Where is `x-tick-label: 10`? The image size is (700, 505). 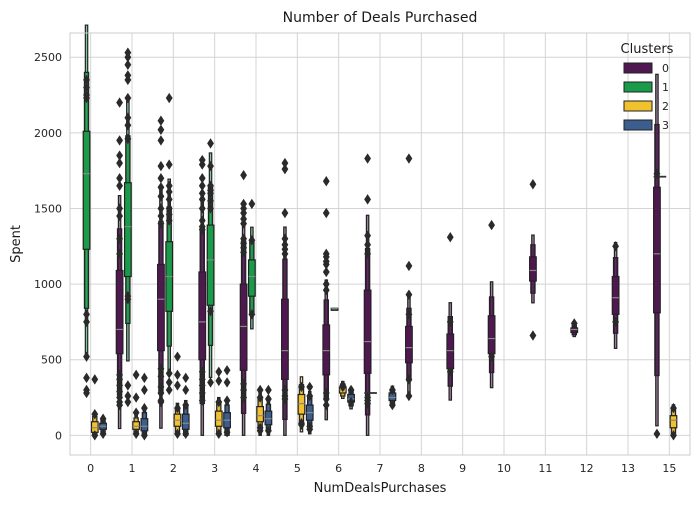 x-tick-label: 10 is located at coordinates (504, 468).